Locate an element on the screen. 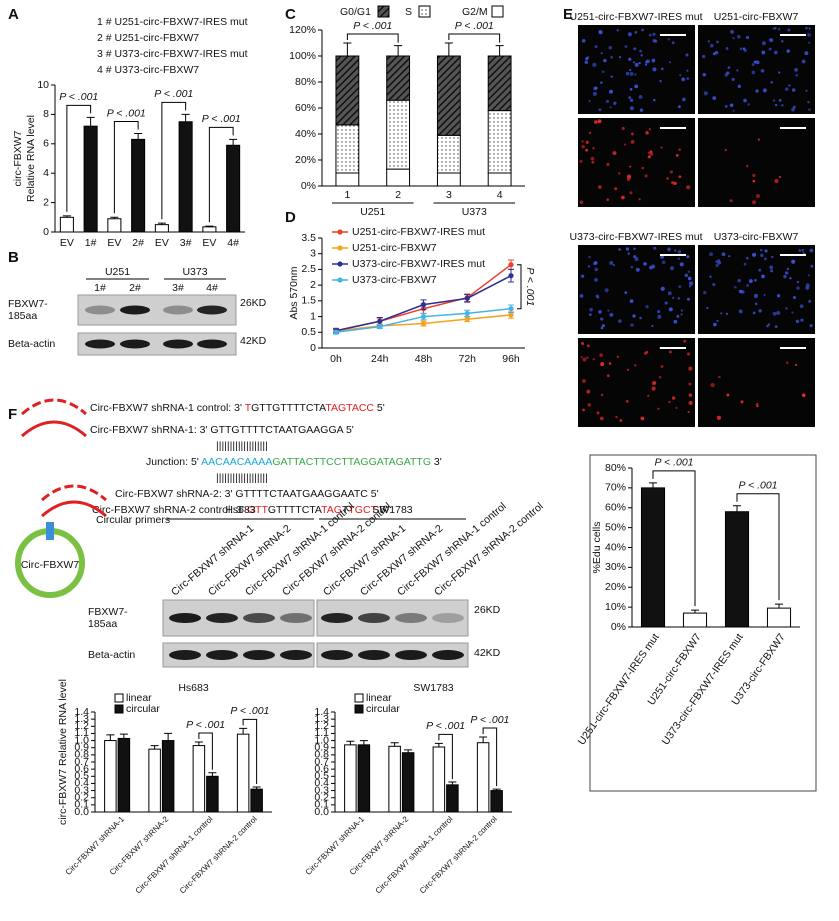  legend-marker is located at coordinates (340, 248).